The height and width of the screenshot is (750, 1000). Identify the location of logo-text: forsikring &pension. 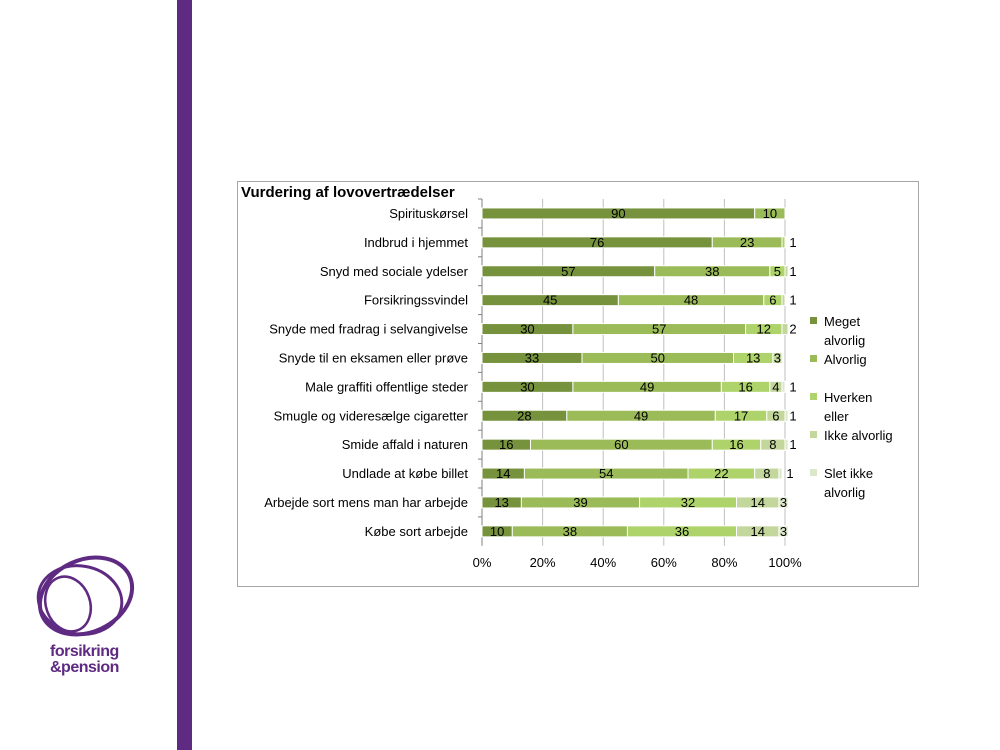
(84, 660).